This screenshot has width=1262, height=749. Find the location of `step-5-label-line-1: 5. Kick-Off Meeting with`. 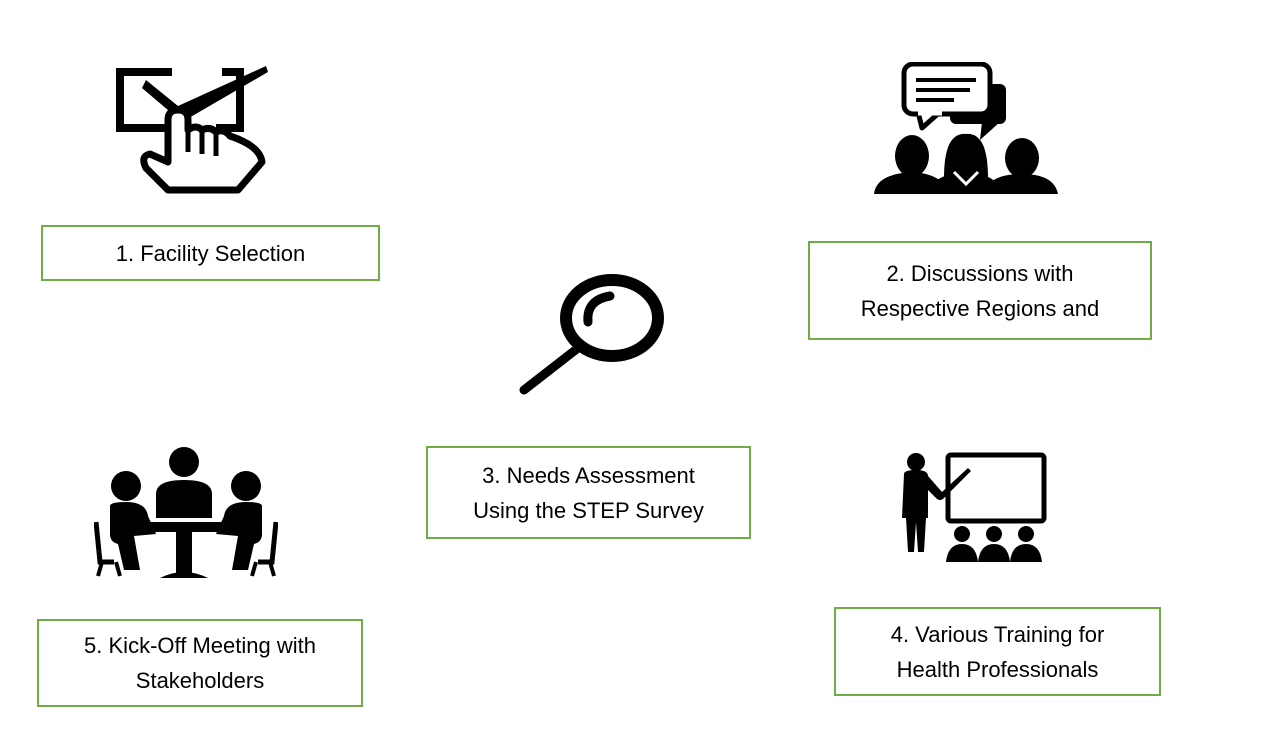

step-5-label-line-1: 5. Kick-Off Meeting with is located at coordinates (200, 645).